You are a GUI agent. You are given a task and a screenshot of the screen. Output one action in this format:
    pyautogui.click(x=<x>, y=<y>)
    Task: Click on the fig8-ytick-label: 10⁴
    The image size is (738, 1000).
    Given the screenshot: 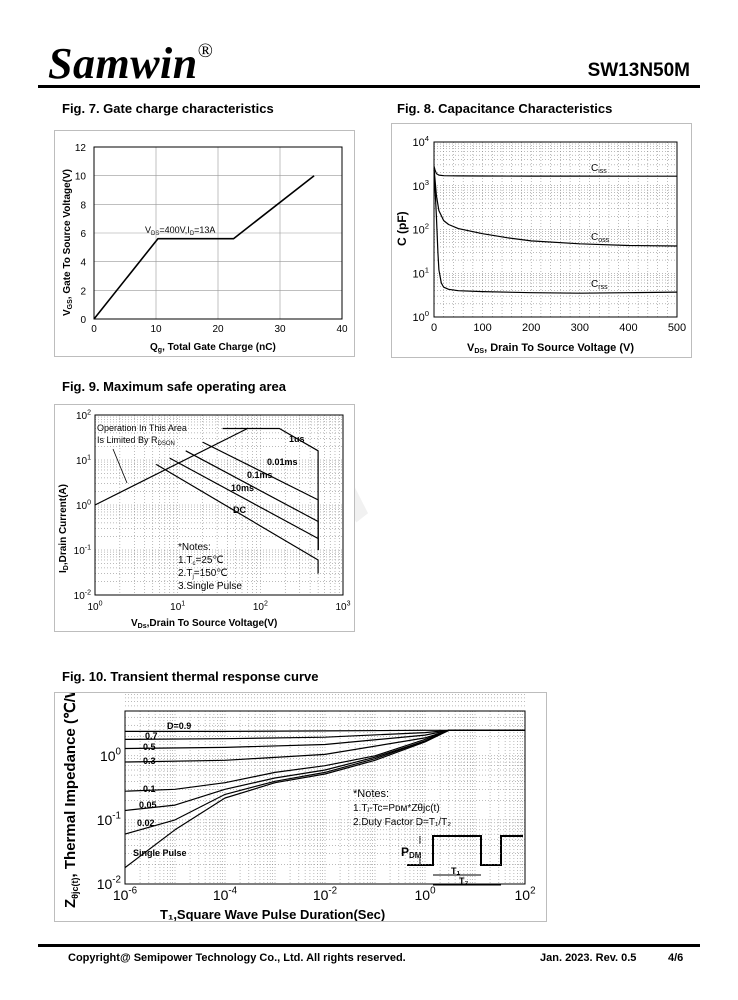 What is the action you would take?
    pyautogui.click(x=420, y=141)
    